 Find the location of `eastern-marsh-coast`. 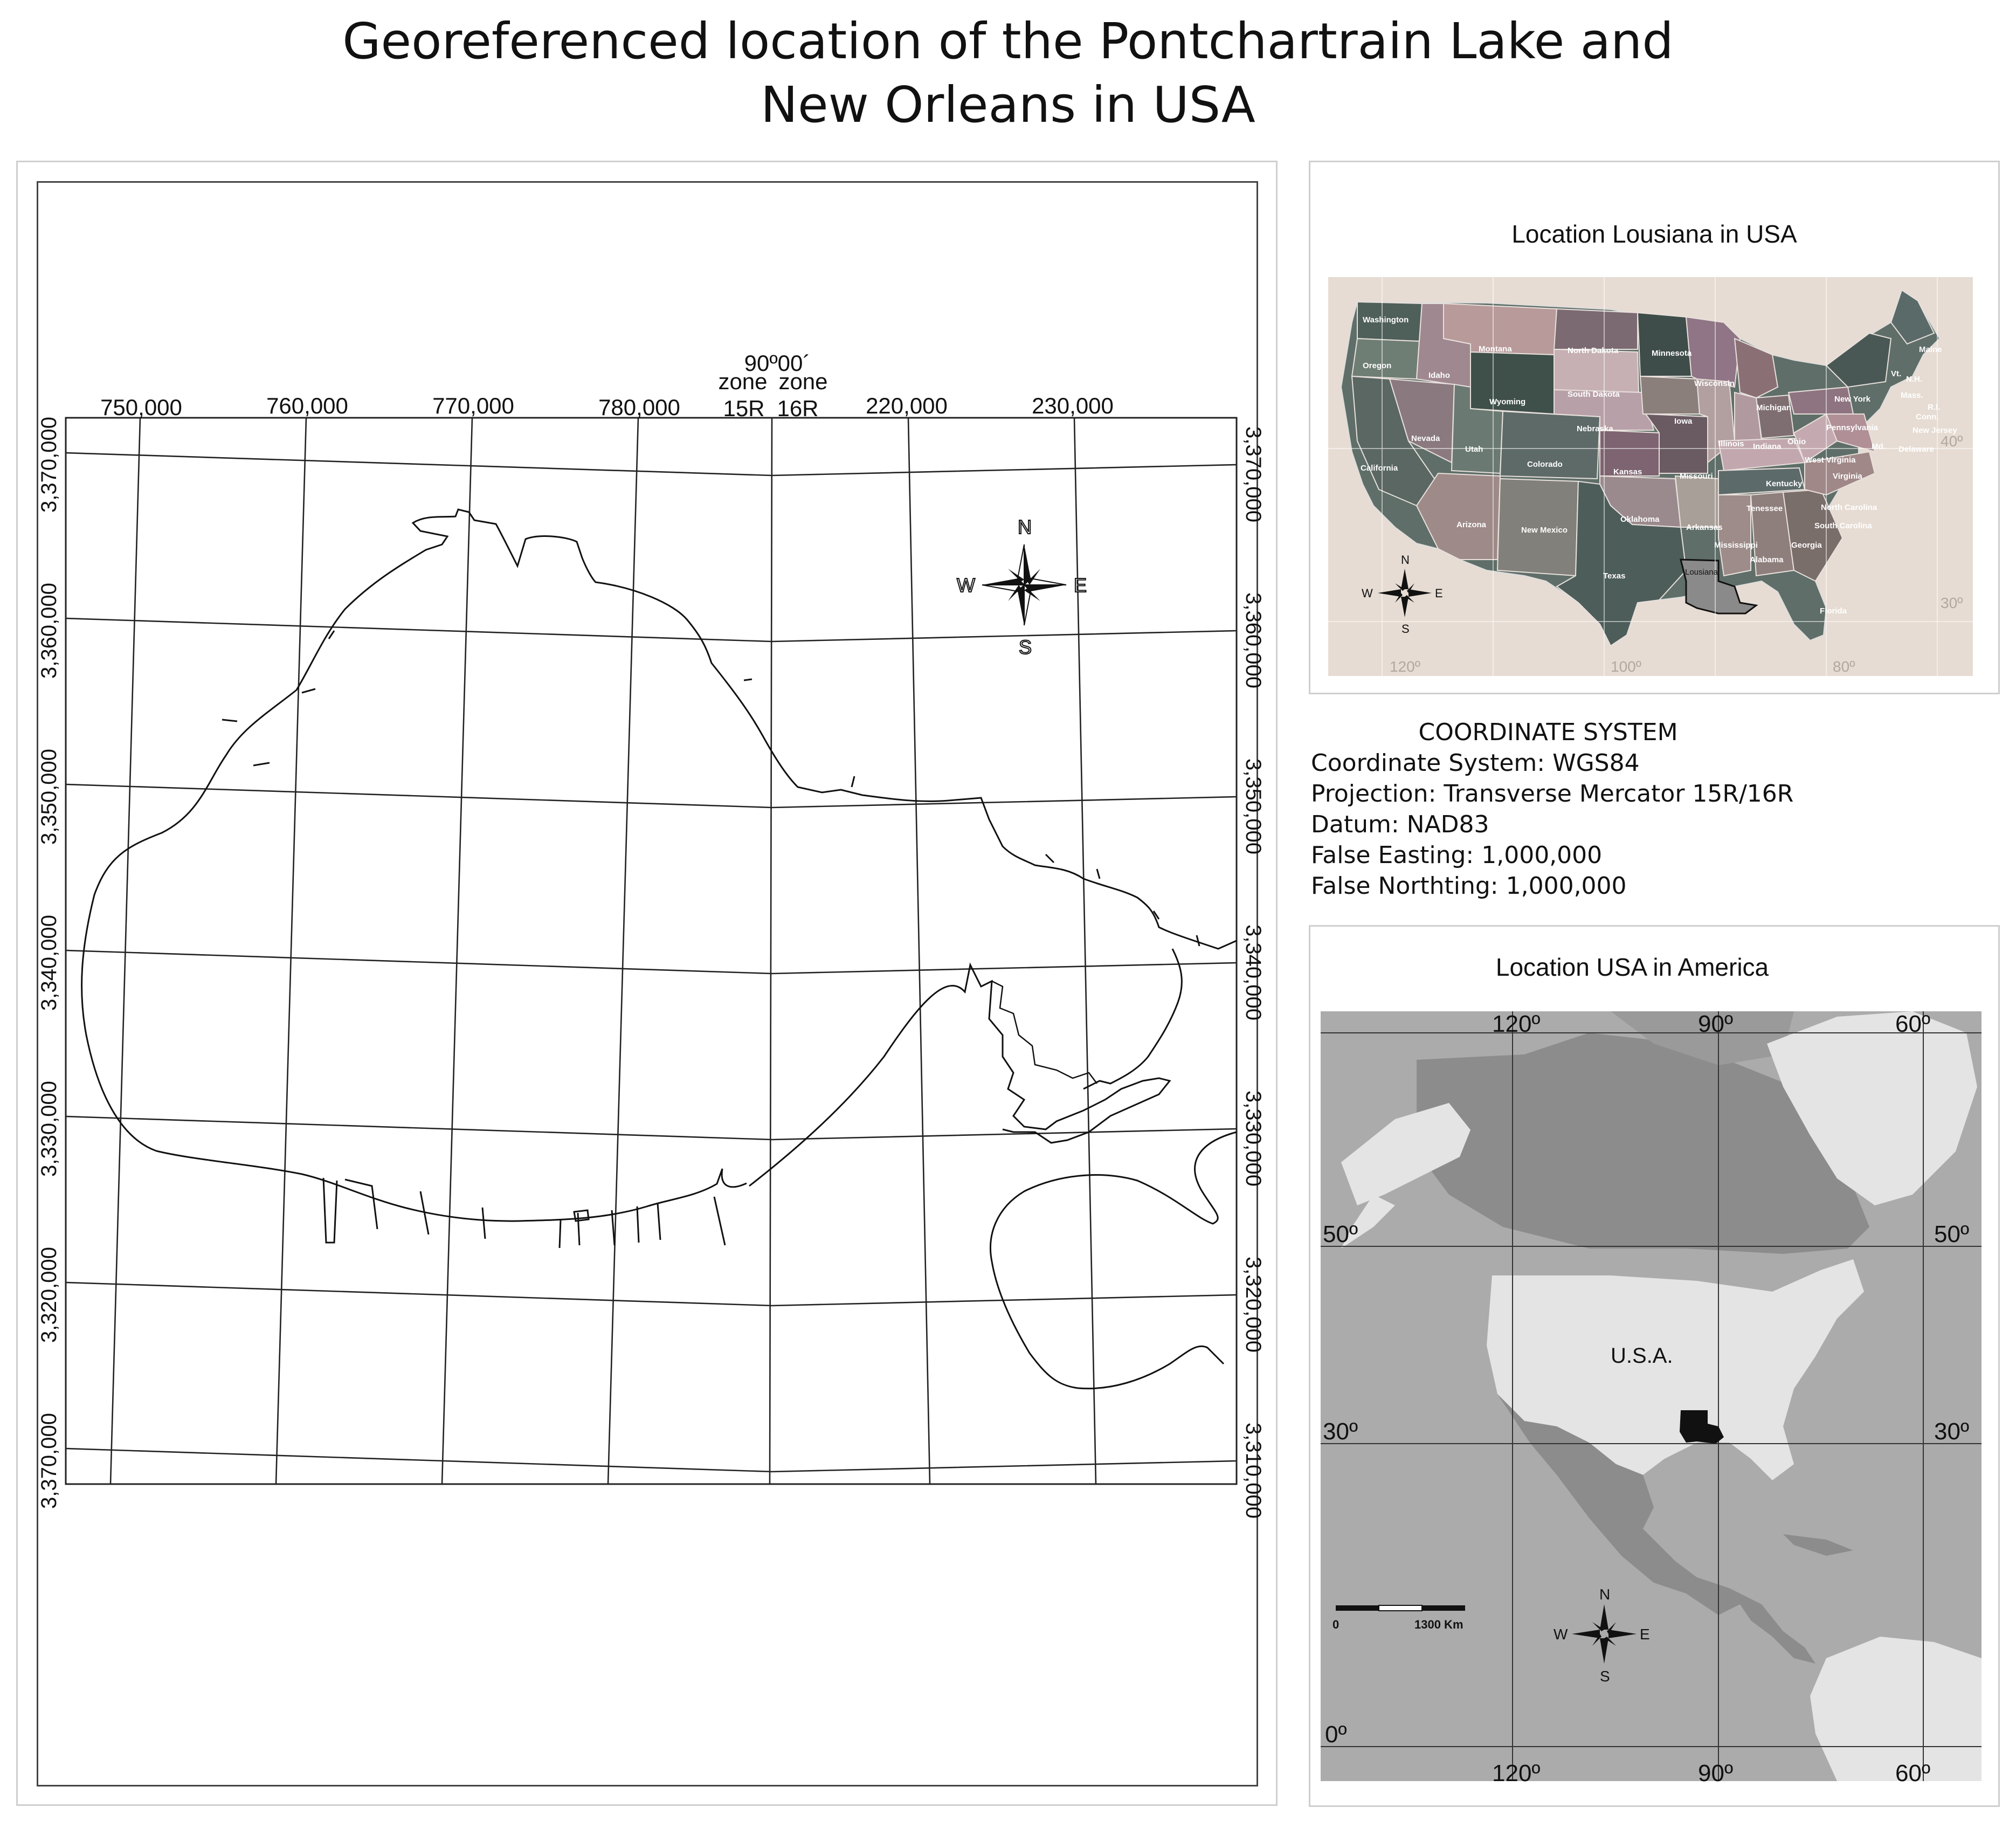

eastern-marsh-coast is located at coordinates (960, 1074).